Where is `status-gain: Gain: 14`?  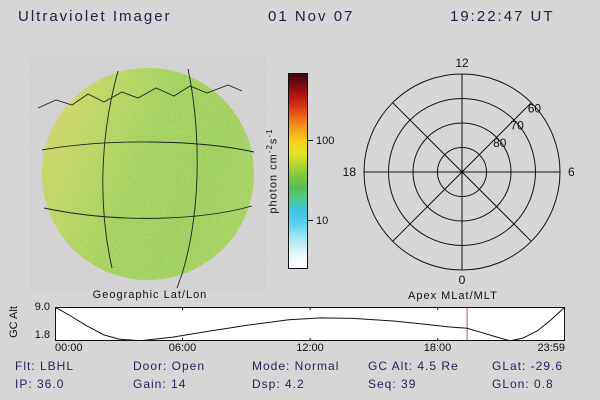
status-gain: Gain: 14 is located at coordinates (160, 384).